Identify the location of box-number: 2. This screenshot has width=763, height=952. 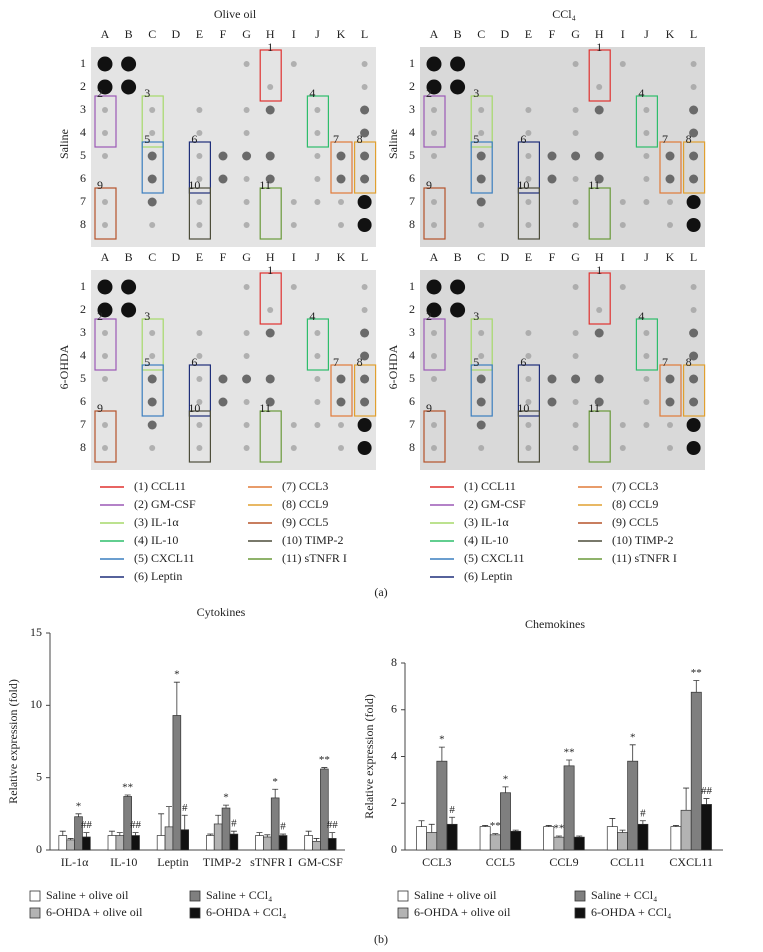
(100, 93).